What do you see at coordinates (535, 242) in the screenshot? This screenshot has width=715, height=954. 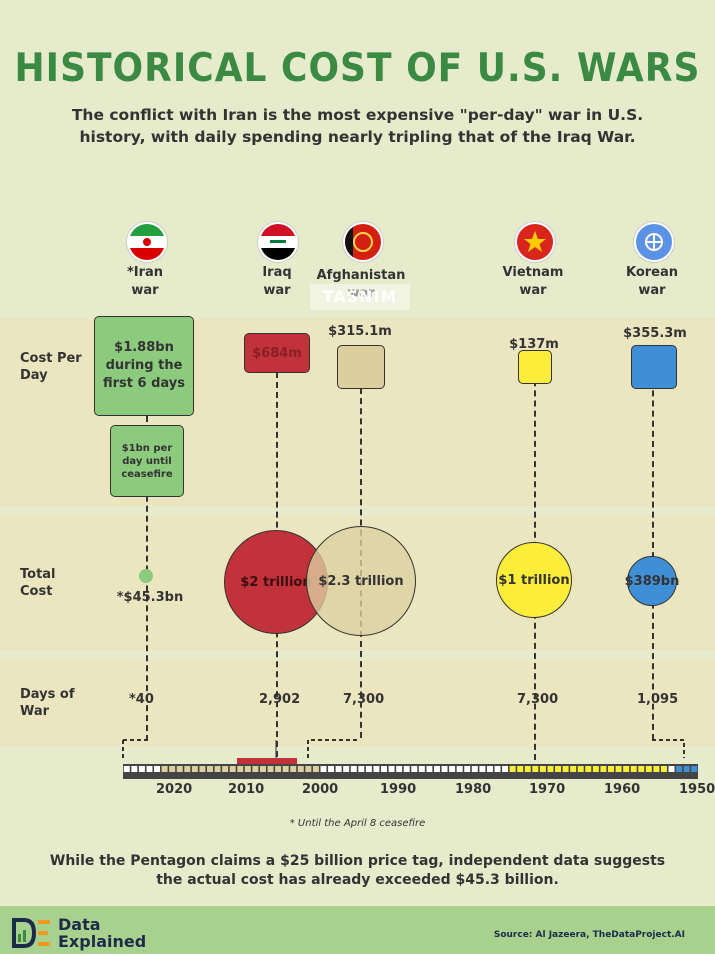 I see `vietnam-flag-icon` at bounding box center [535, 242].